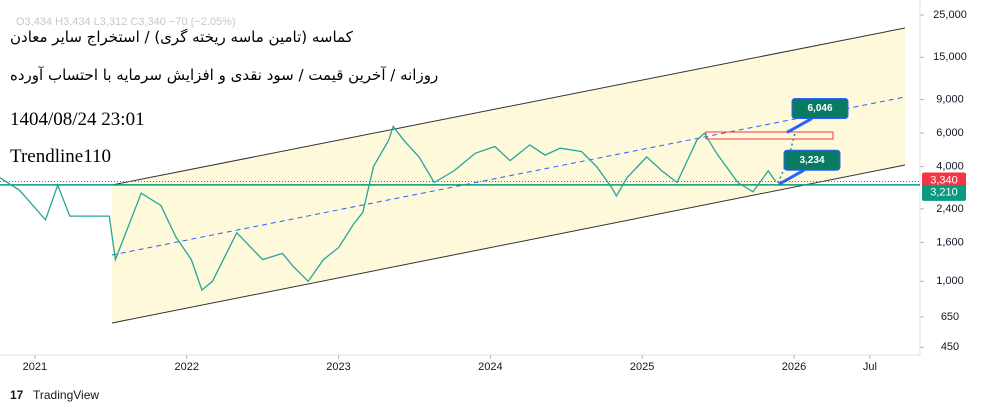 This screenshot has height=414, width=988. I want to click on author: Trendline110, so click(60, 156).